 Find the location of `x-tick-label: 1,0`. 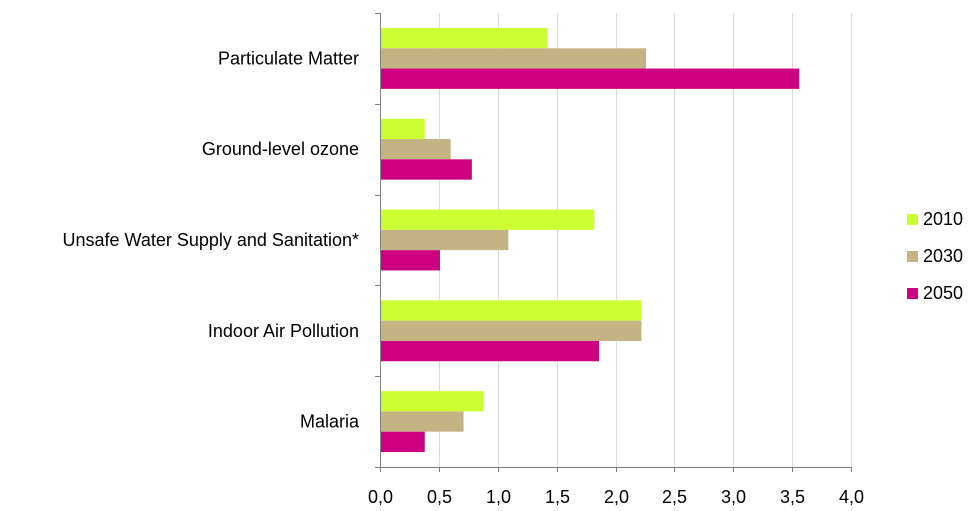

x-tick-label: 1,0 is located at coordinates (498, 496).